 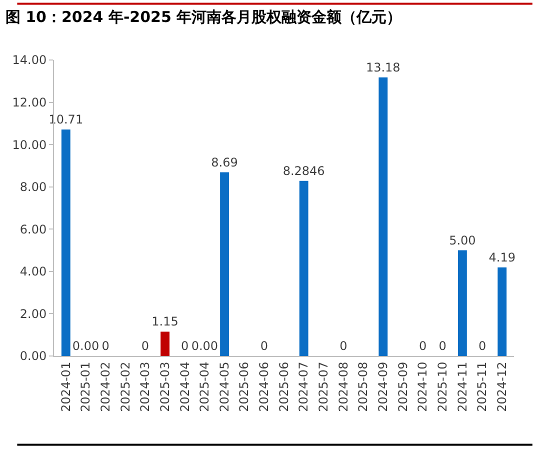 What do you see at coordinates (383, 387) in the screenshot?
I see `x-tick-label: 2024-09` at bounding box center [383, 387].